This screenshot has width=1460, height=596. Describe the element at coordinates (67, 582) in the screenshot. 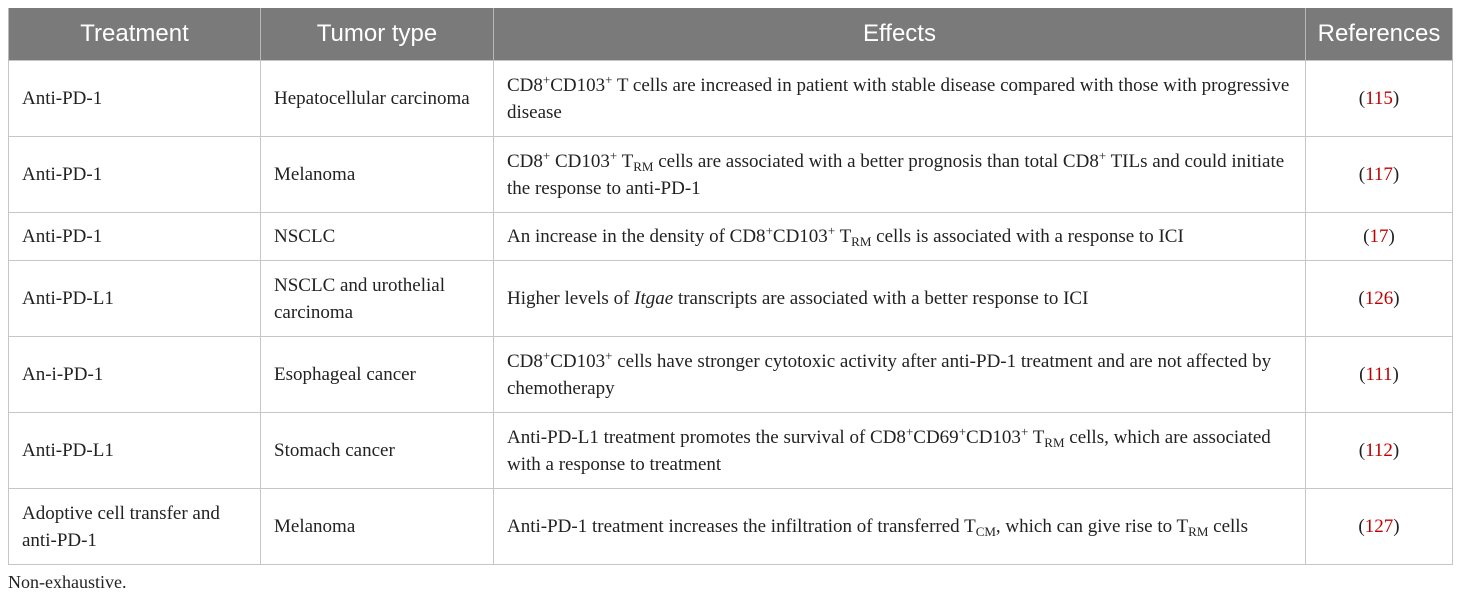

I see `table-footnote: Non-exhaustive.` at that location.